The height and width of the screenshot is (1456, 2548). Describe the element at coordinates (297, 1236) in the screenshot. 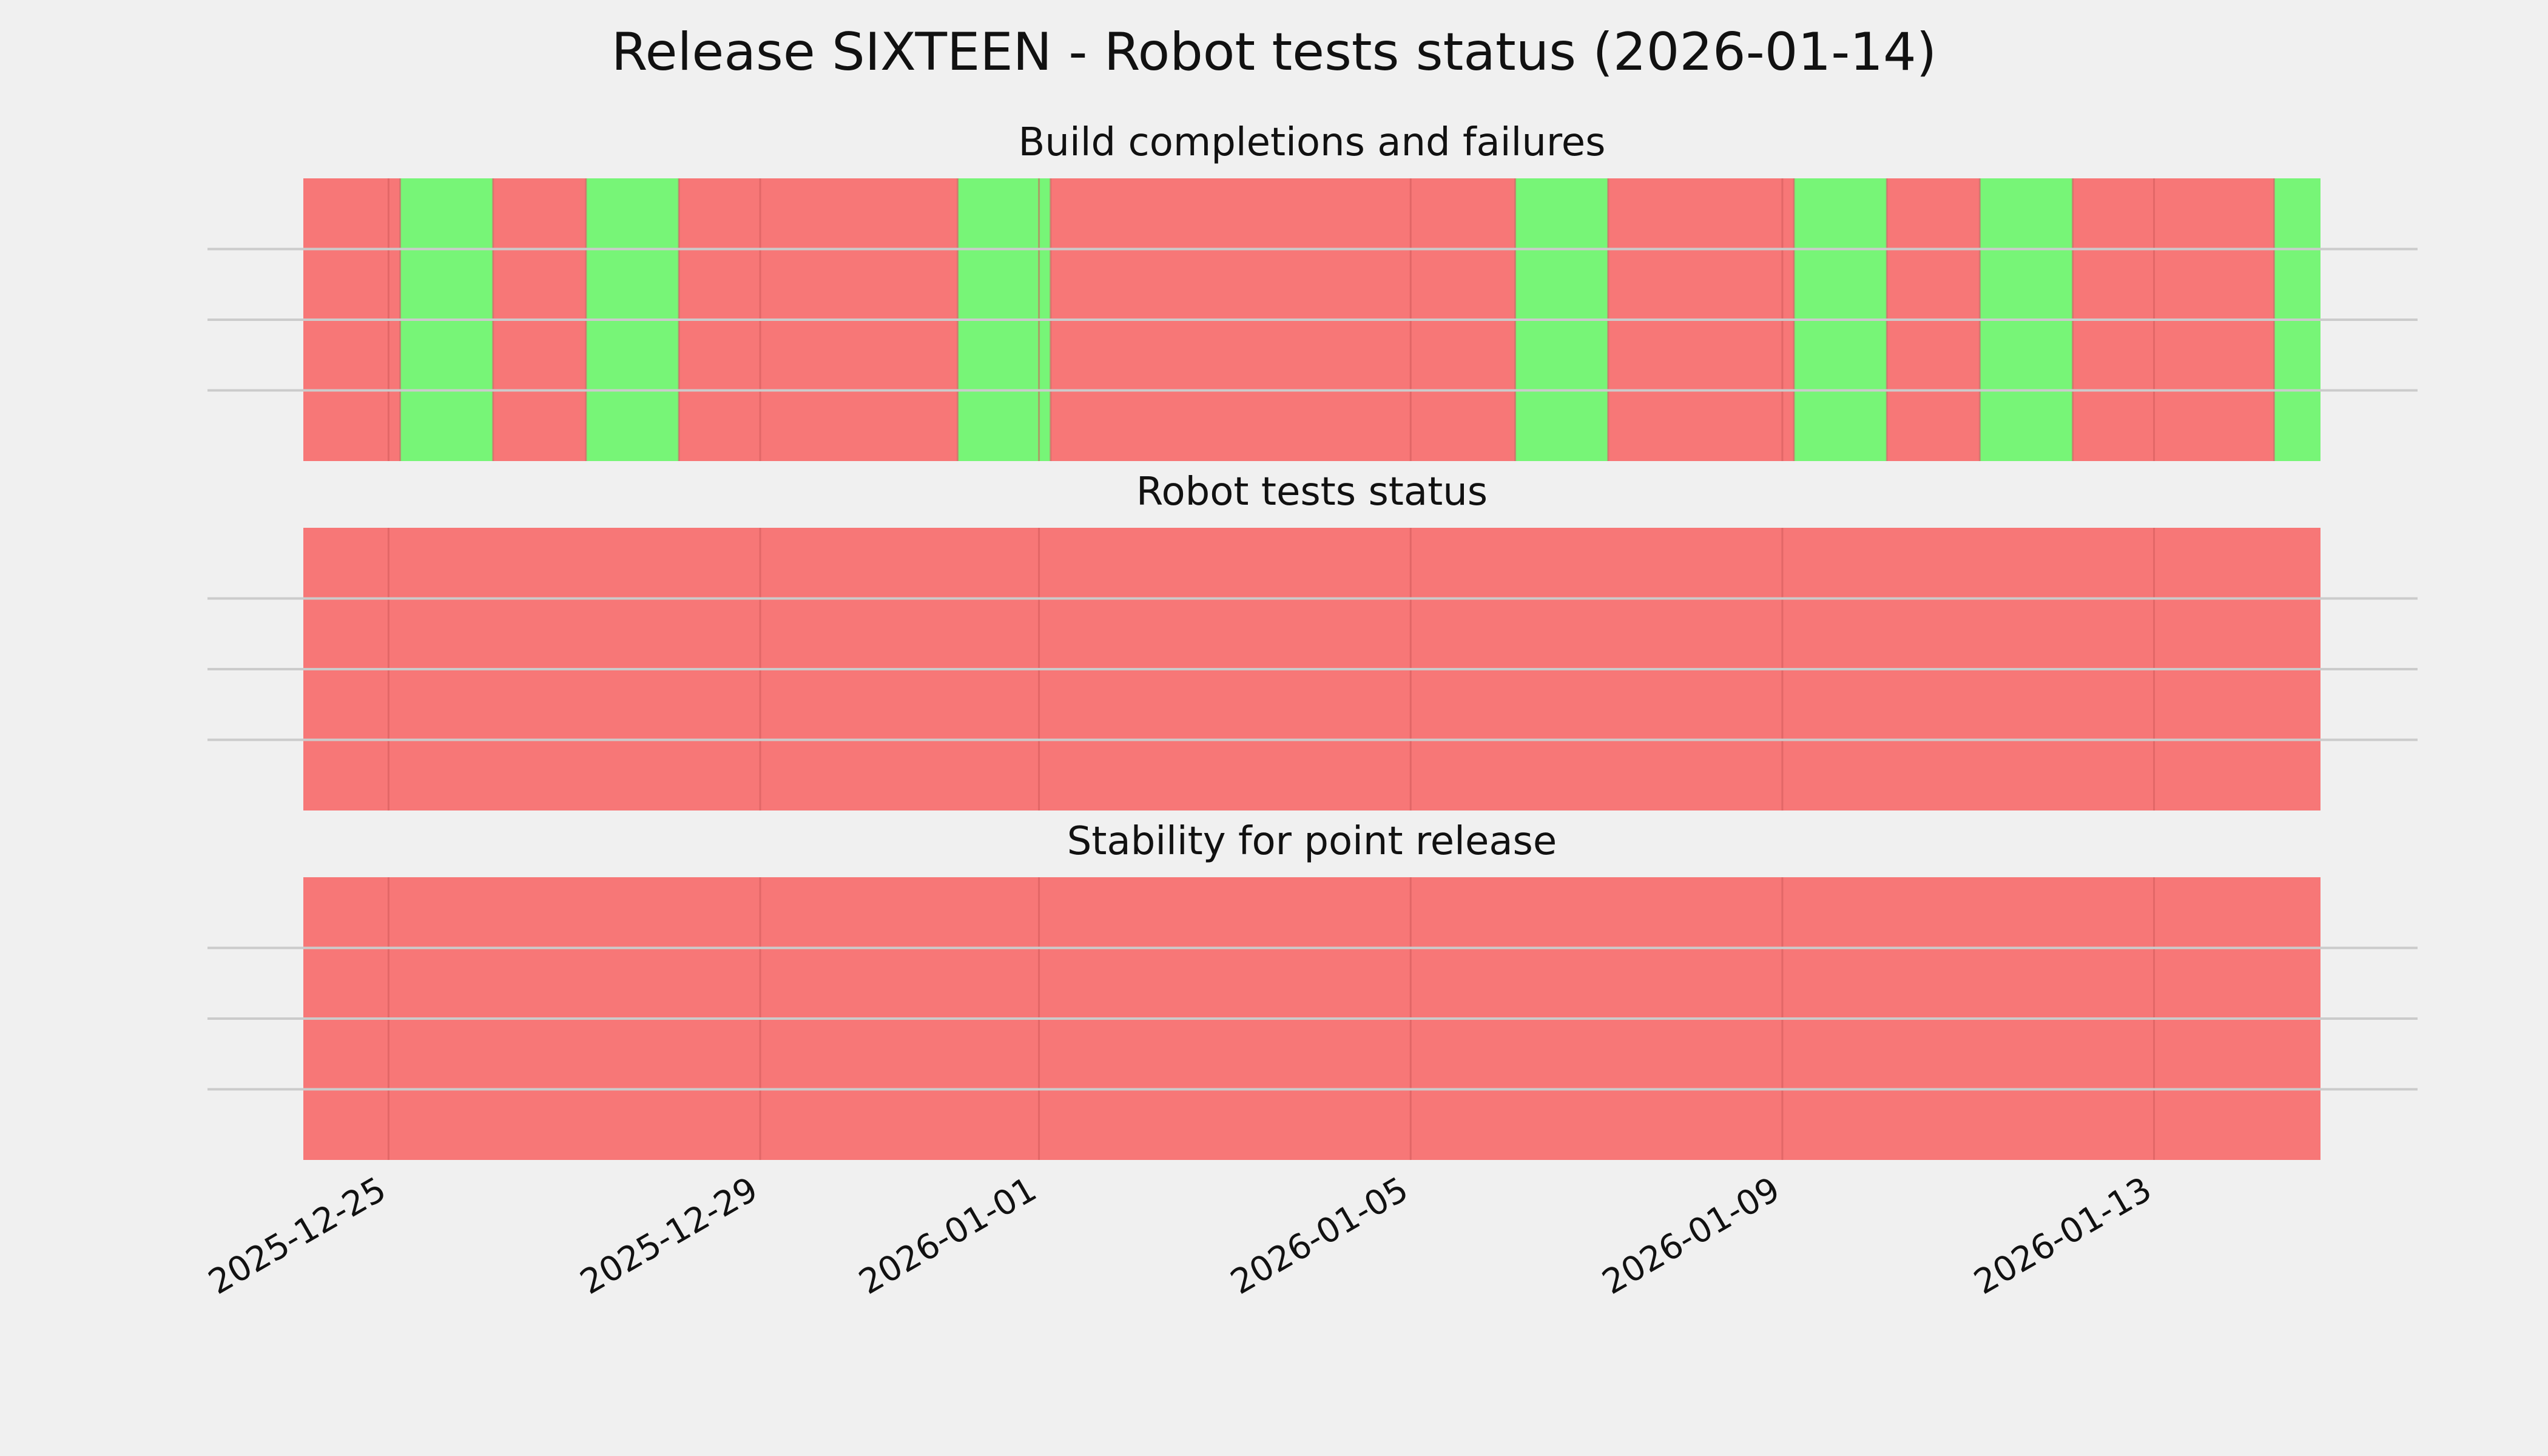

I see `x-tick-label: 2025-12-25` at that location.